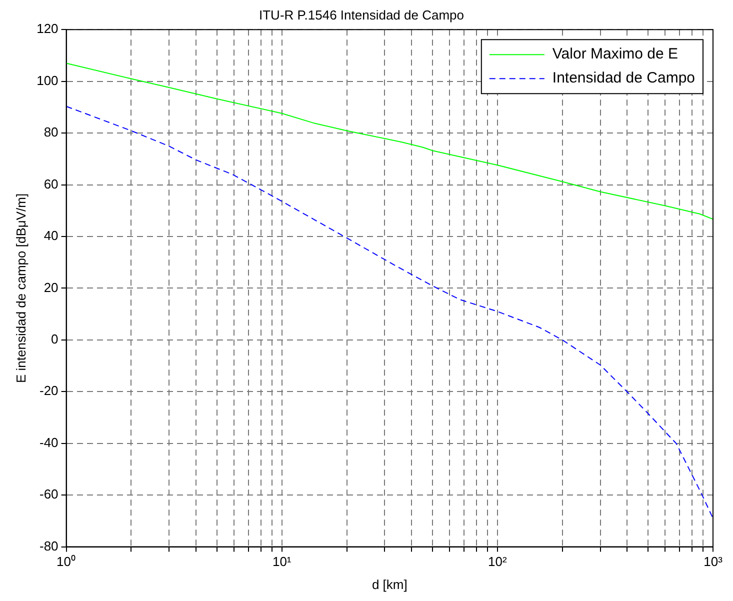 The width and height of the screenshot is (733, 601). I want to click on x-tick-label: 10⁰, so click(66, 562).